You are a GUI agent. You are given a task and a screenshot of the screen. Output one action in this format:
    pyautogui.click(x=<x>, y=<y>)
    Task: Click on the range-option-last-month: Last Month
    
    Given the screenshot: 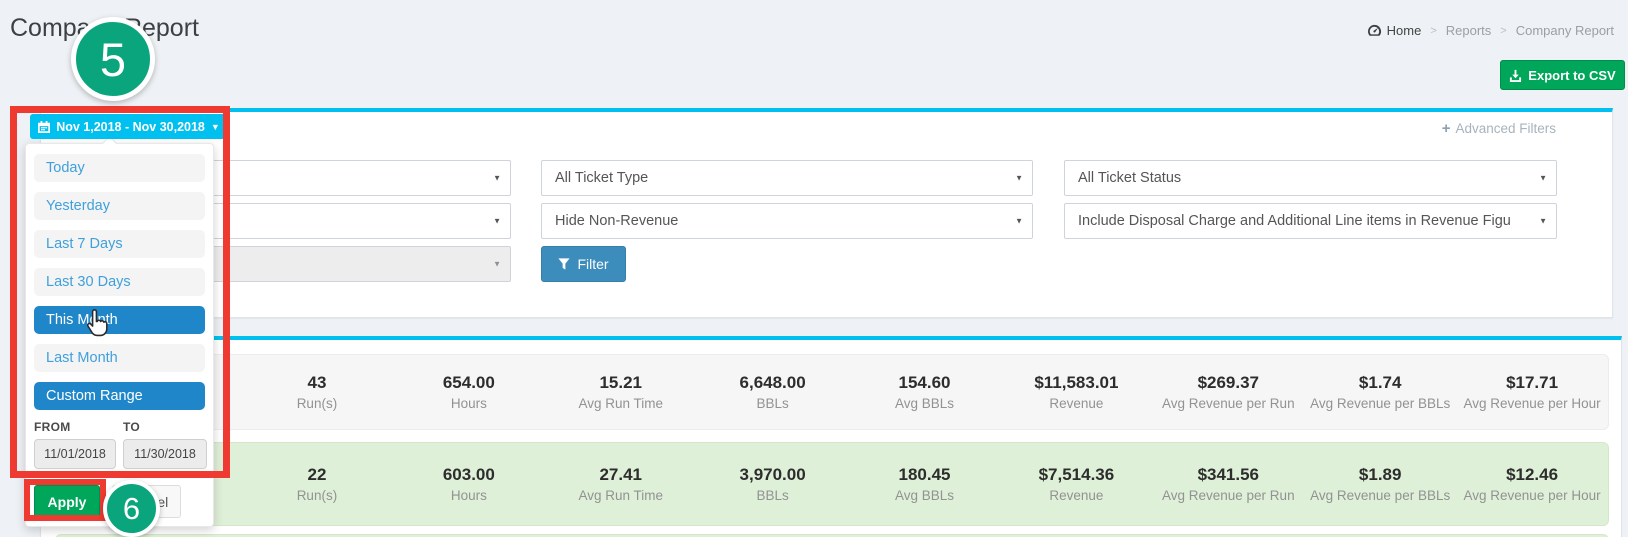 What is the action you would take?
    pyautogui.click(x=119, y=358)
    